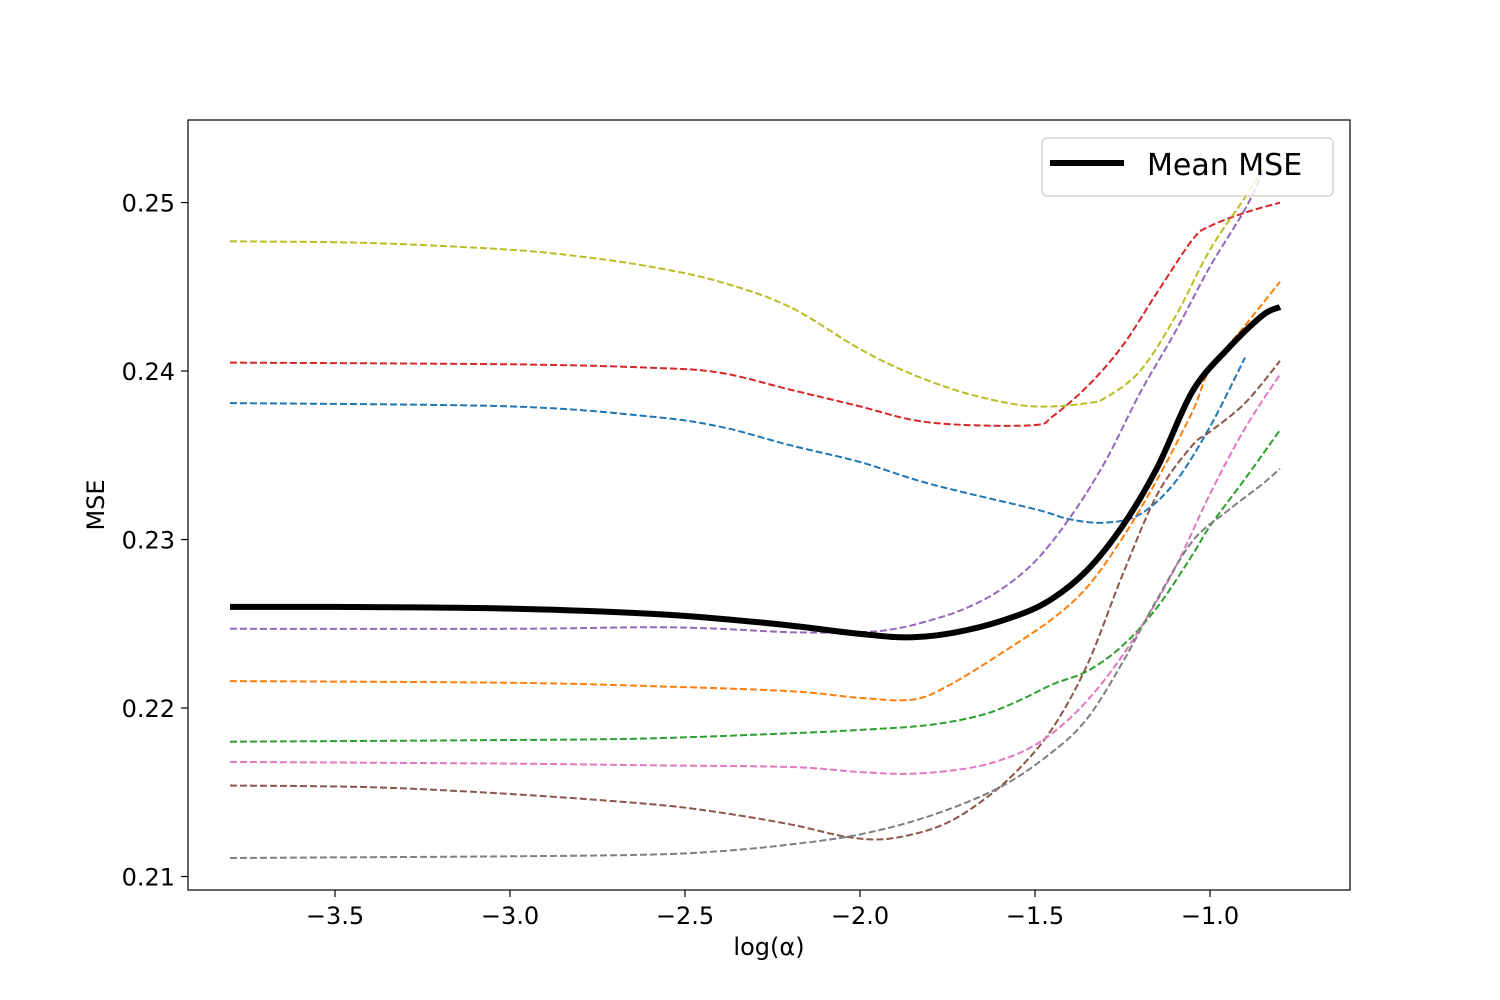 This screenshot has width=1500, height=1000. Describe the element at coordinates (148, 372) in the screenshot. I see `y-tick-label: 0.24` at that location.